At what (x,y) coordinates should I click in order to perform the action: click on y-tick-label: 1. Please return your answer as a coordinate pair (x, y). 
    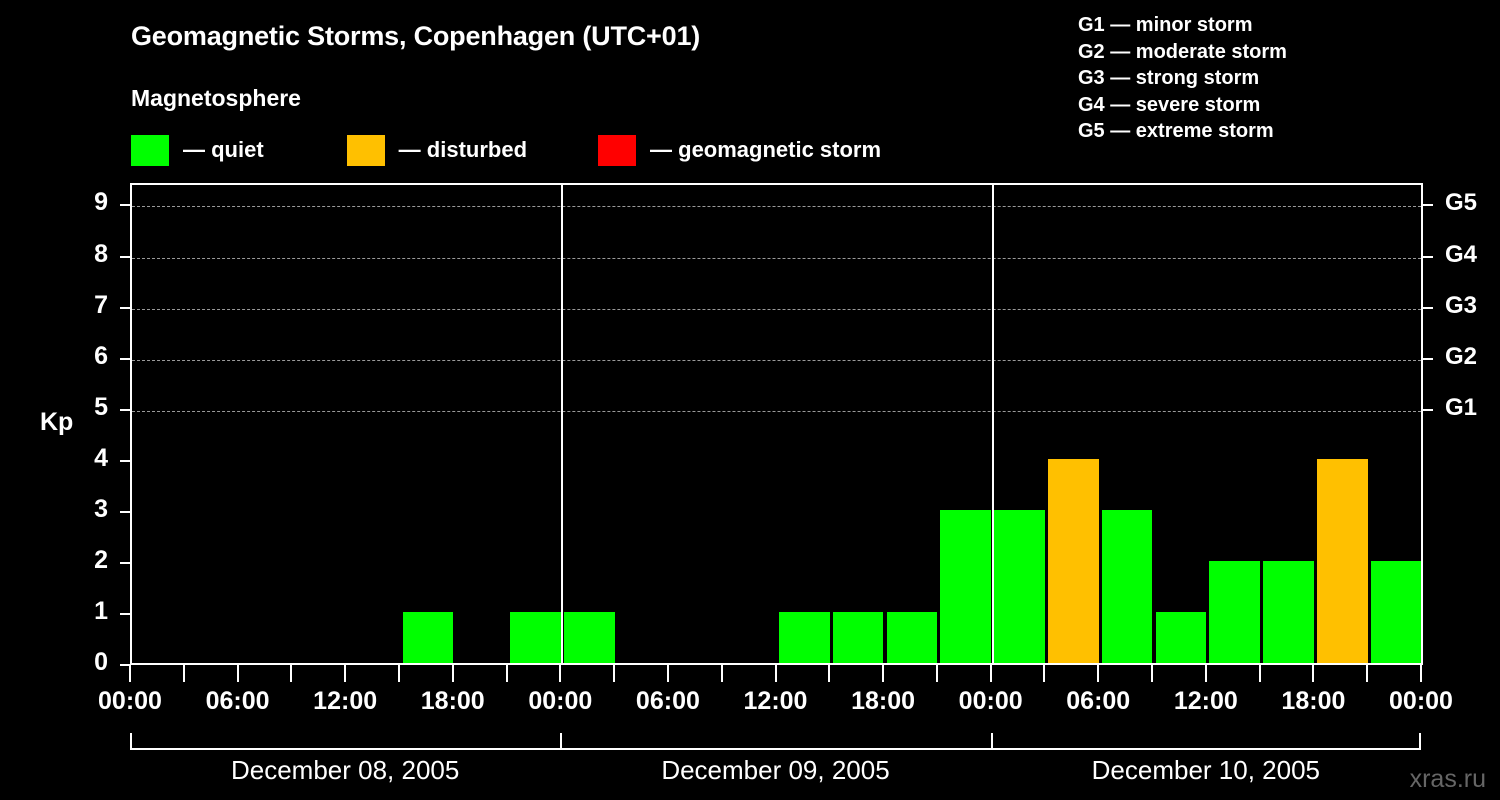
    Looking at the image, I should click on (101, 610).